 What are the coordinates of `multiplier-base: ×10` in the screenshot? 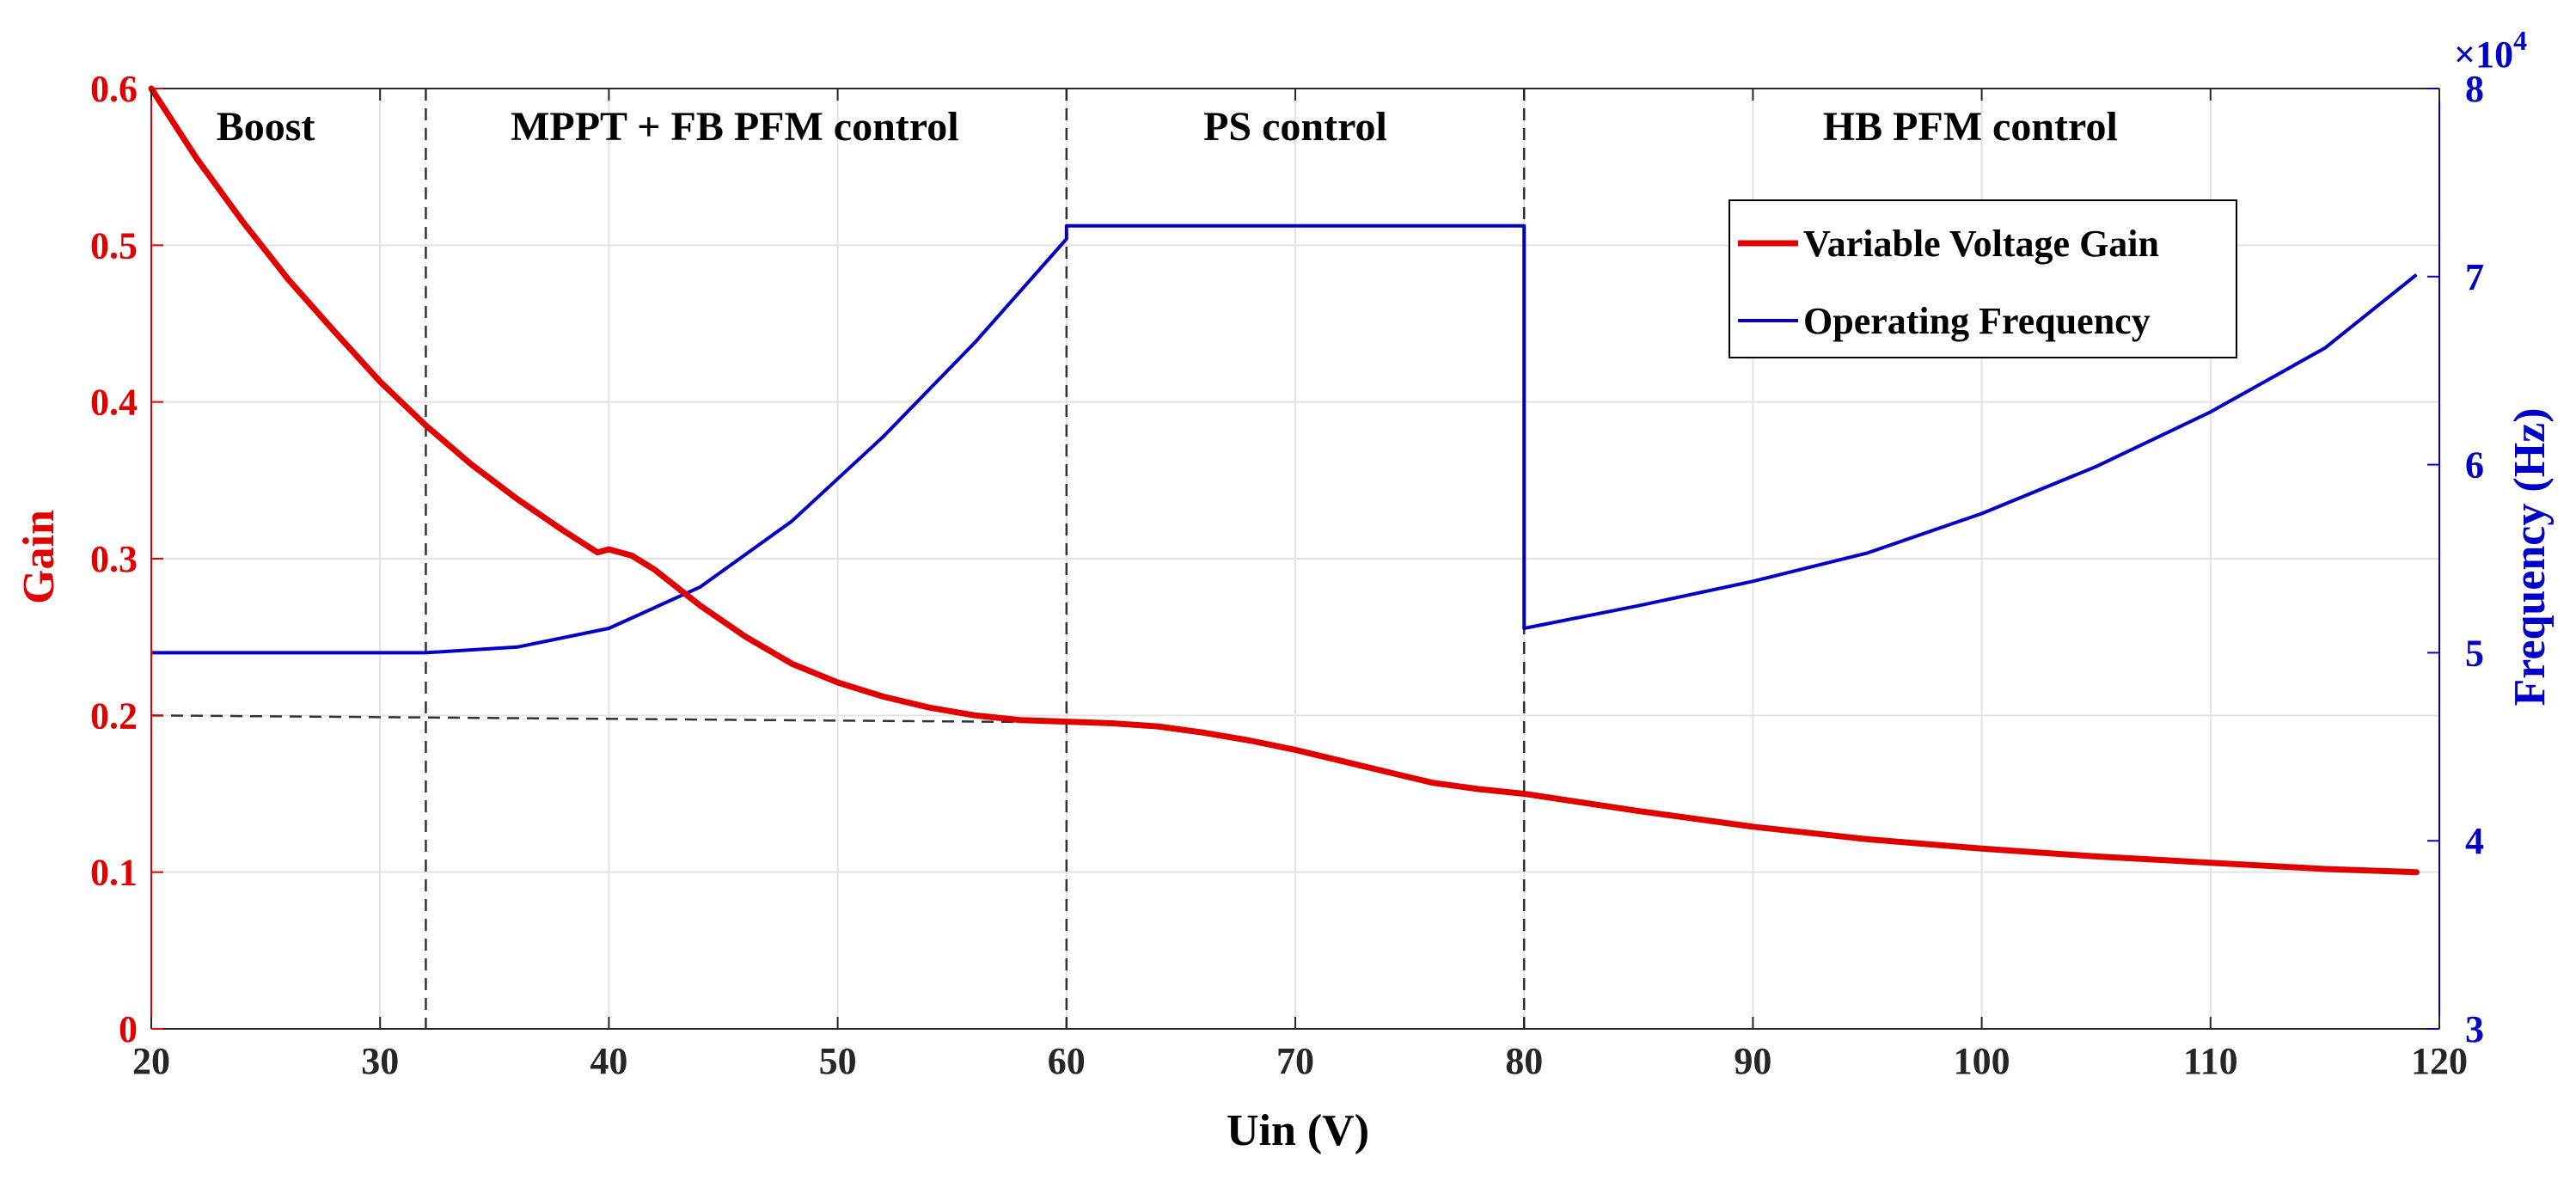 It's located at (2483, 55).